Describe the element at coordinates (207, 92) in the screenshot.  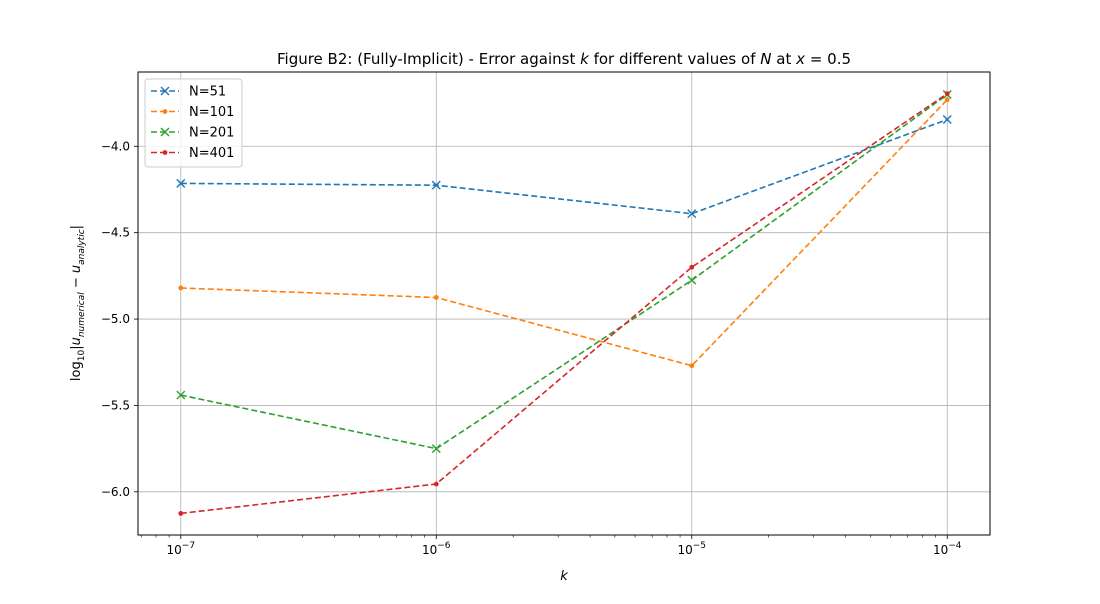
I see `legend-label: N=51` at that location.